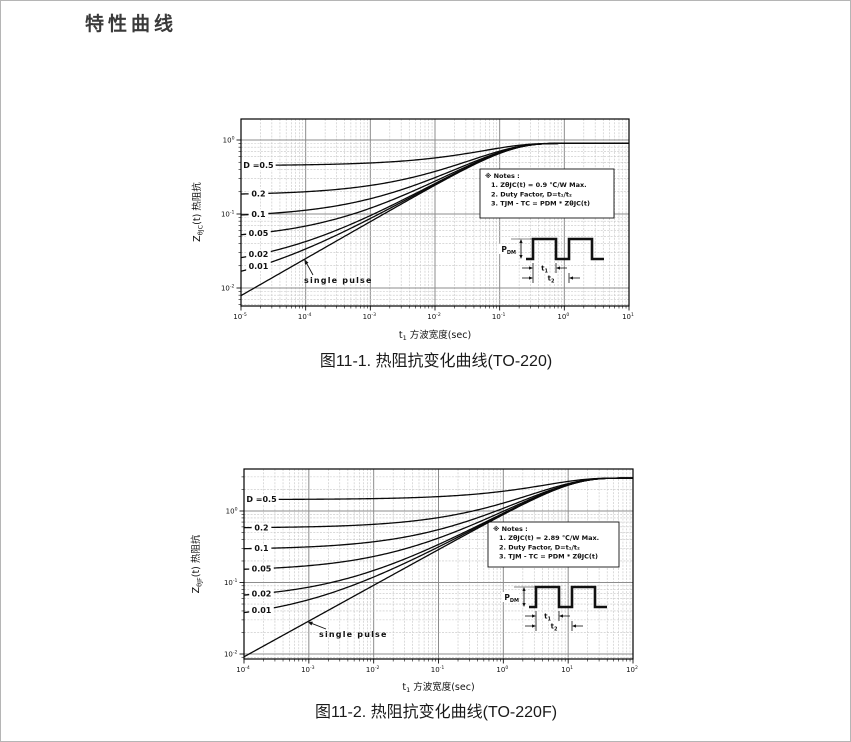 Image resolution: width=851 pixels, height=742 pixels. Describe the element at coordinates (436, 712) in the screenshot. I see `figure-caption-to220f: 图11-2. 热阻抗变化曲线(TO-220F)` at that location.